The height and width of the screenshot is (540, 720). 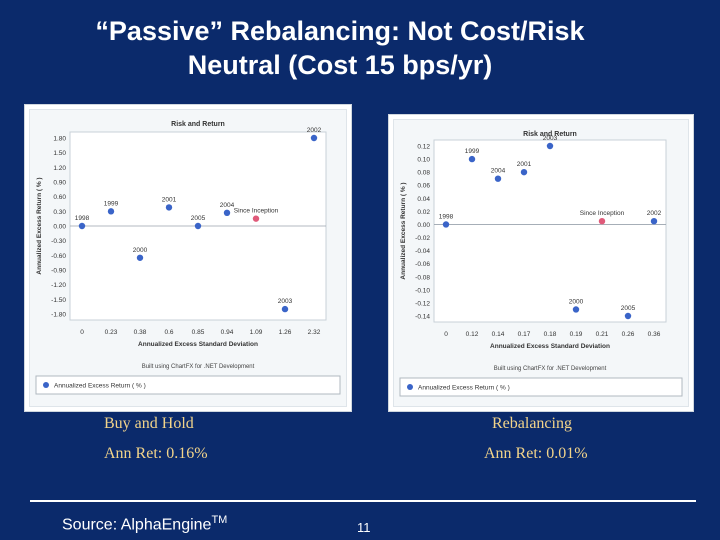 I want to click on caption-right-value: Ann Ret: 0.01%, so click(x=536, y=453).